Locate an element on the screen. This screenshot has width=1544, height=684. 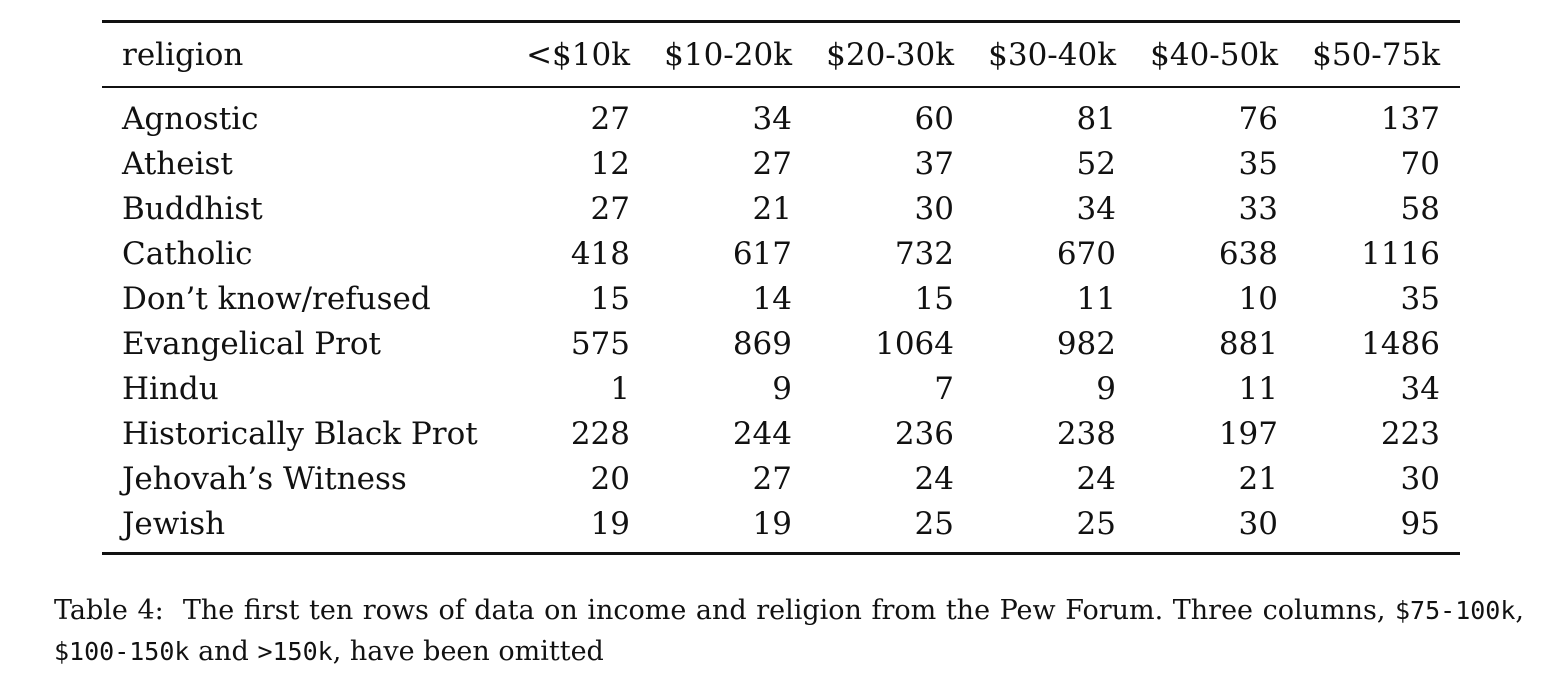
count-cell: 638 is located at coordinates (1248, 253).